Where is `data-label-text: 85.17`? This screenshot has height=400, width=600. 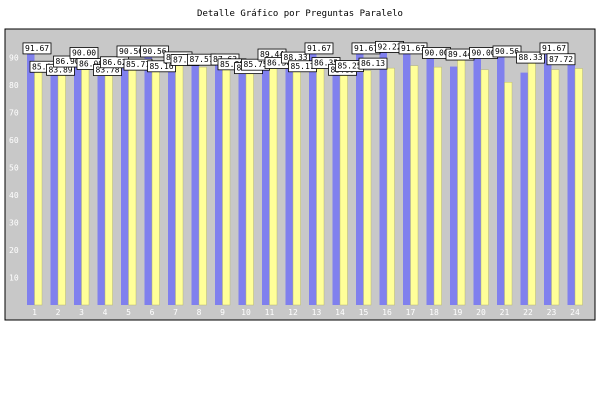 data-label-text: 85.17 is located at coordinates (303, 66).